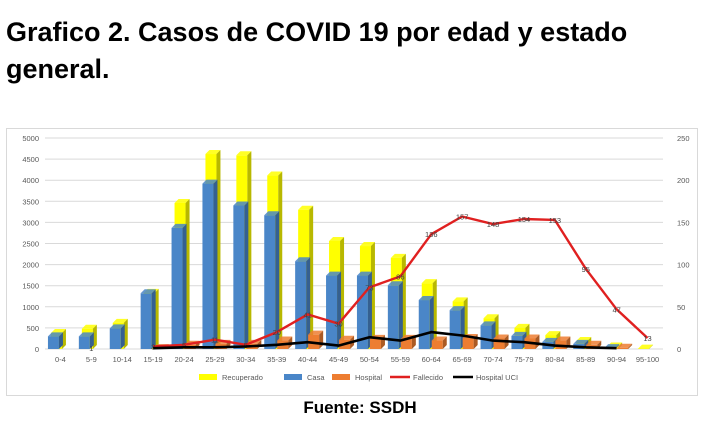 The image size is (720, 435). I want to click on data-label: 30, so click(338, 324).